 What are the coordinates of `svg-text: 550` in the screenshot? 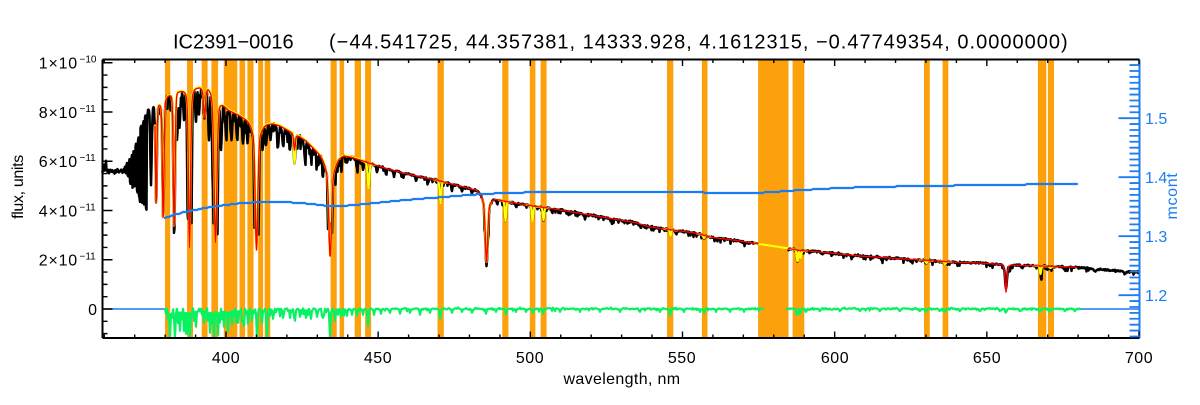 It's located at (682, 358).